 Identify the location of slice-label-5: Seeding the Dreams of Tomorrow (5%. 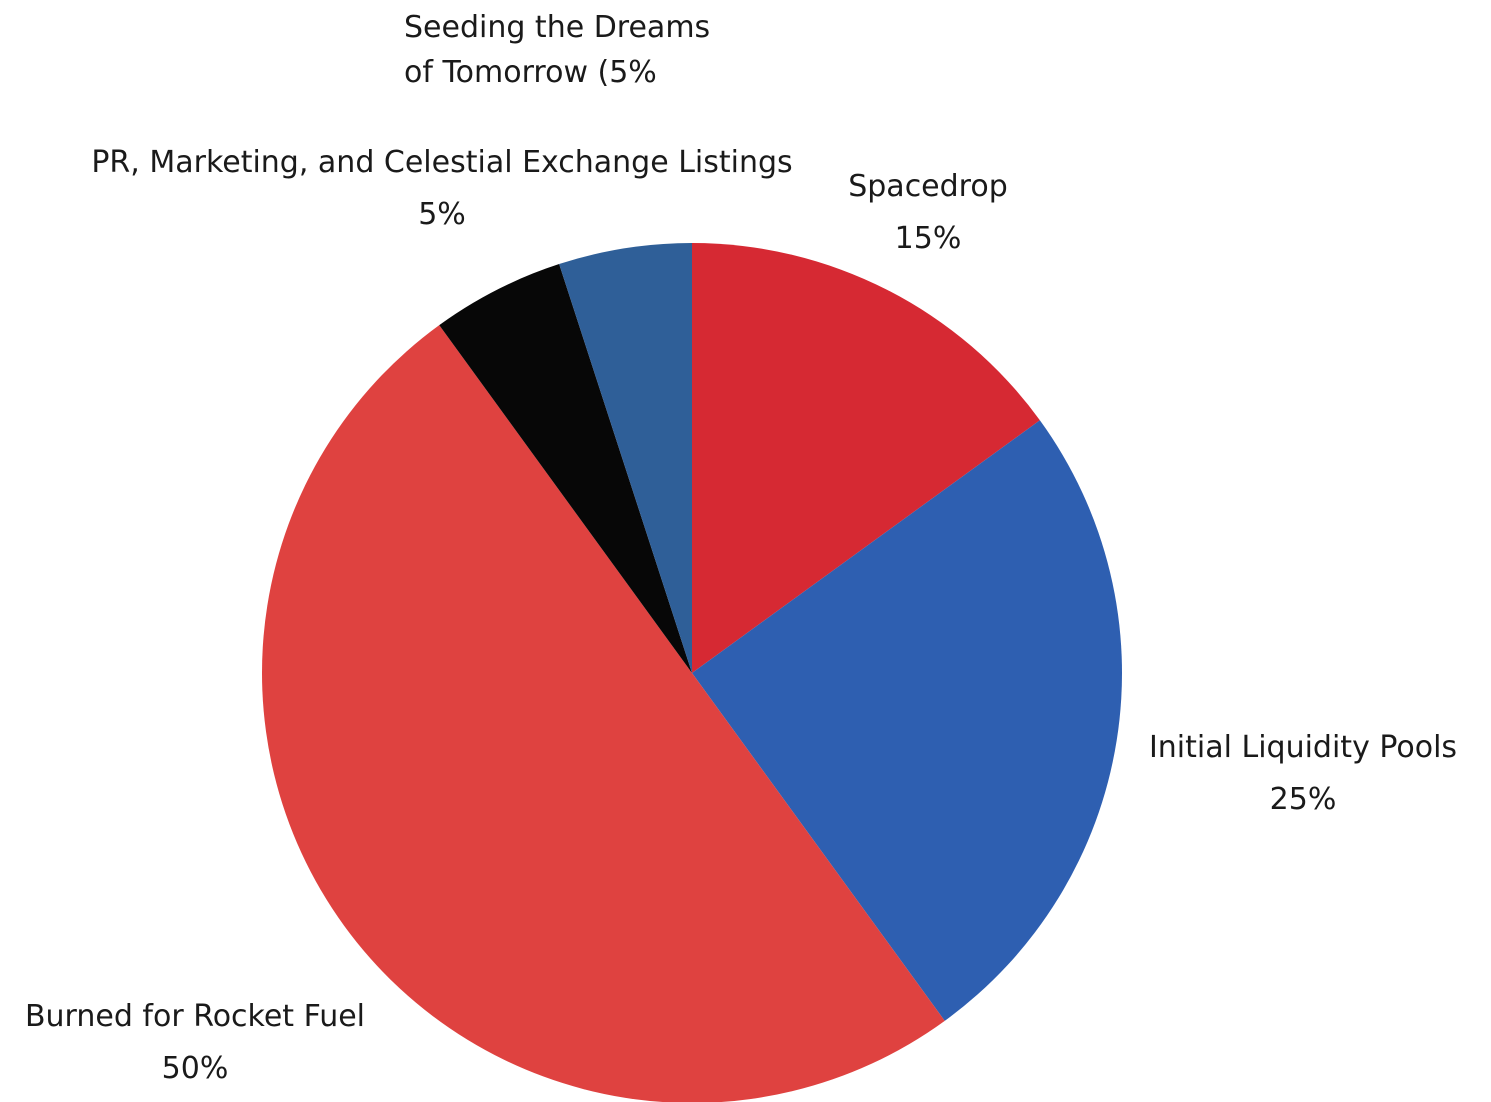
(557, 50).